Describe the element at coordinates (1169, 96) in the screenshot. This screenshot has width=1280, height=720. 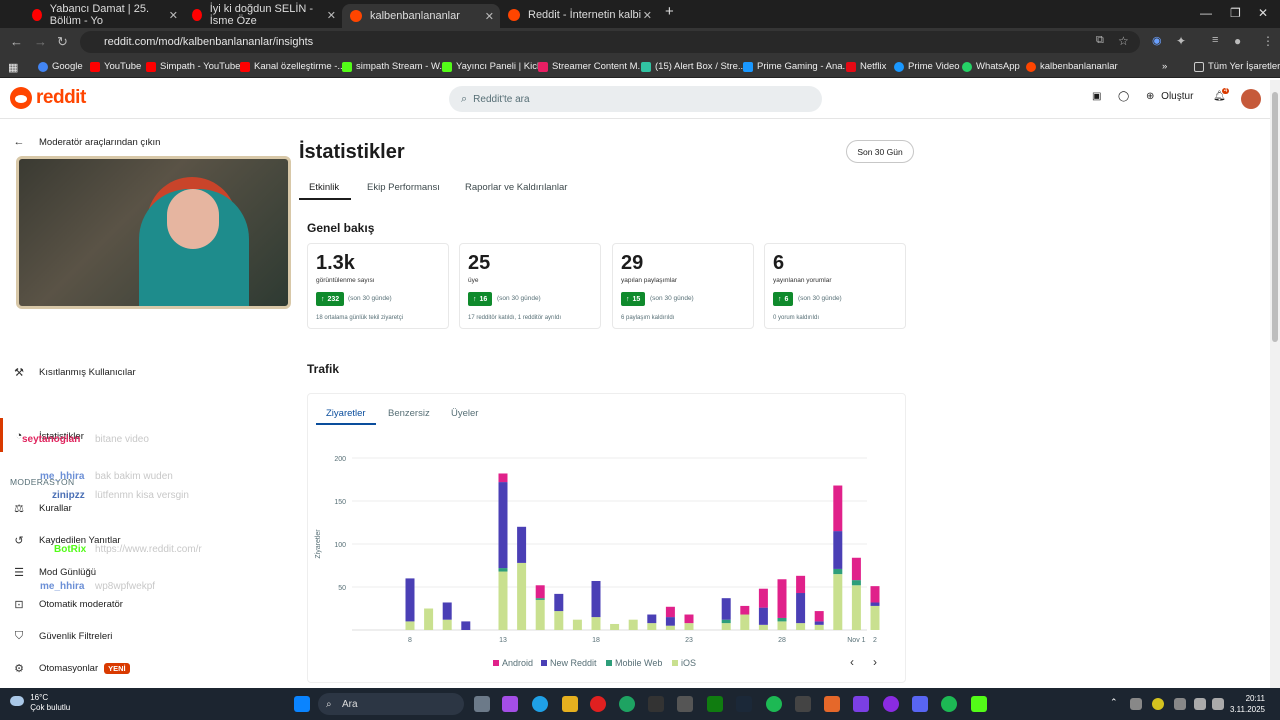
I see `create-button: ⊕ Oluştur` at that location.